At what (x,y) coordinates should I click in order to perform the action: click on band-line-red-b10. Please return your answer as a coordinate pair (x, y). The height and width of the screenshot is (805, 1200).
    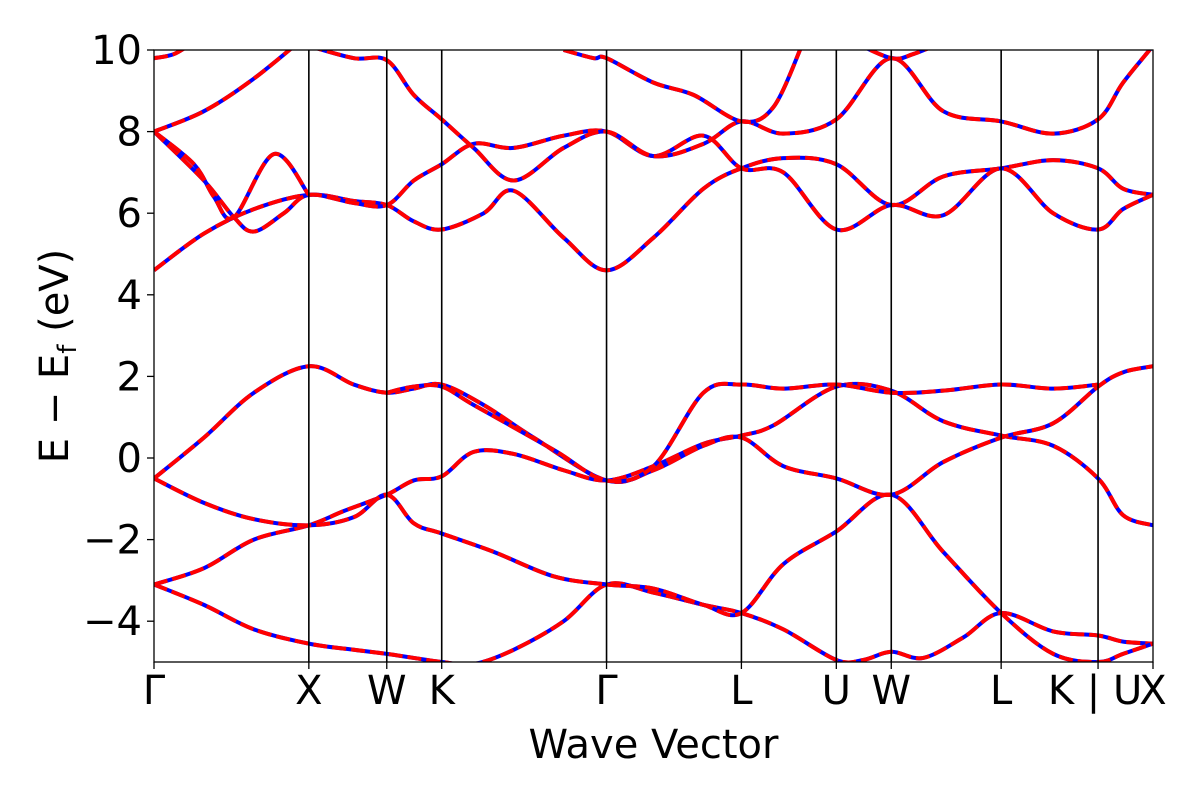
    Looking at the image, I should click on (170, 55).